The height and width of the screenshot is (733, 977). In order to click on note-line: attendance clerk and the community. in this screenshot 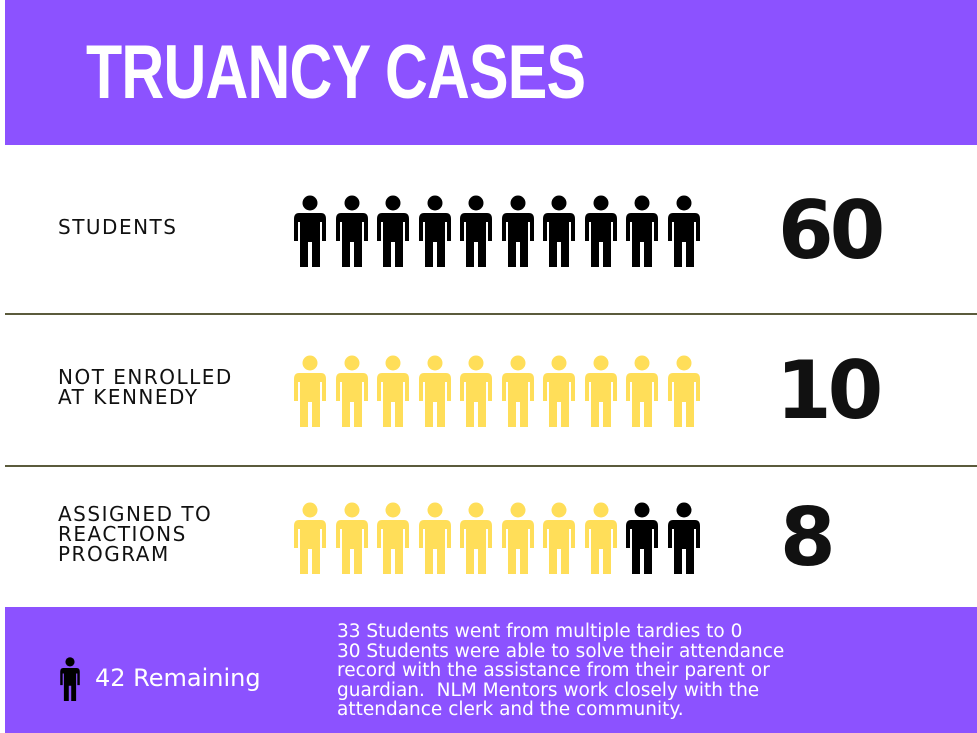, I will do `click(510, 709)`.